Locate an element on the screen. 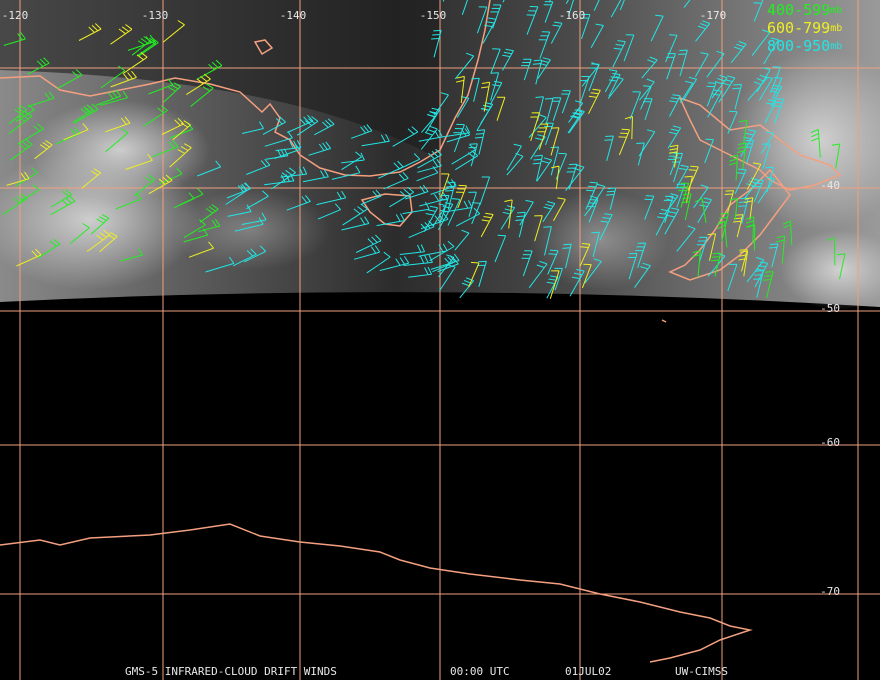 This screenshot has width=880, height=680. footer-text: UW-CIMSS is located at coordinates (701, 671).